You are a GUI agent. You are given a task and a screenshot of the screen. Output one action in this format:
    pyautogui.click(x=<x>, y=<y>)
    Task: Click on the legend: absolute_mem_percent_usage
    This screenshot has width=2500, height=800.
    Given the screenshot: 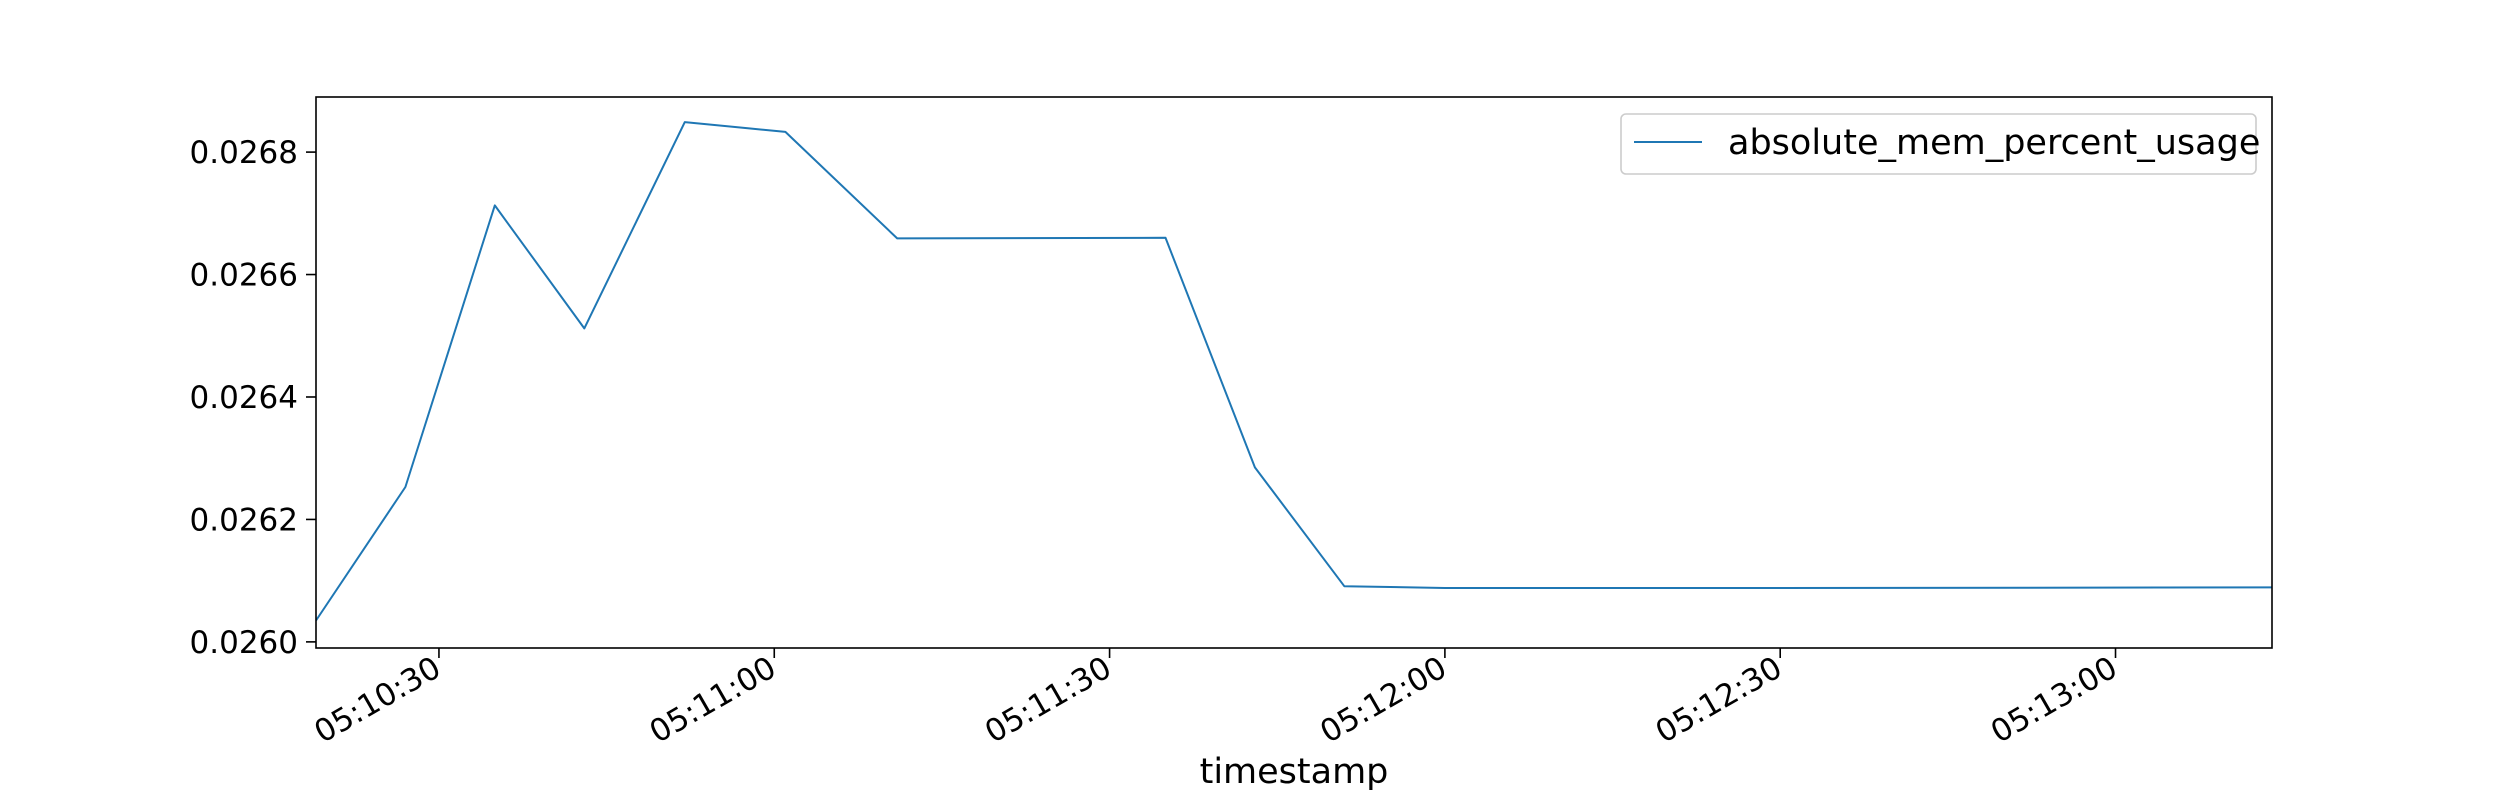 What is the action you would take?
    pyautogui.click(x=1940, y=144)
    